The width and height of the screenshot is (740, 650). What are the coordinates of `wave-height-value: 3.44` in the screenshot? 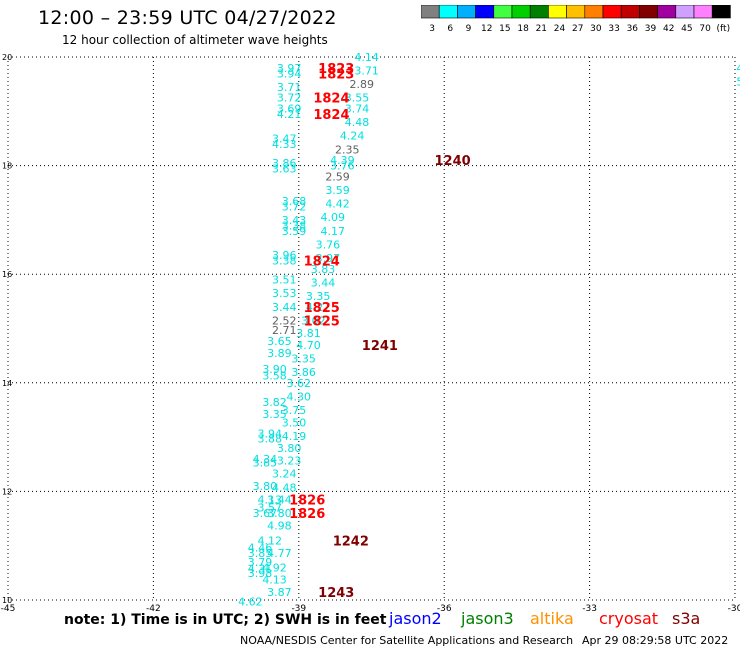 It's located at (284, 307).